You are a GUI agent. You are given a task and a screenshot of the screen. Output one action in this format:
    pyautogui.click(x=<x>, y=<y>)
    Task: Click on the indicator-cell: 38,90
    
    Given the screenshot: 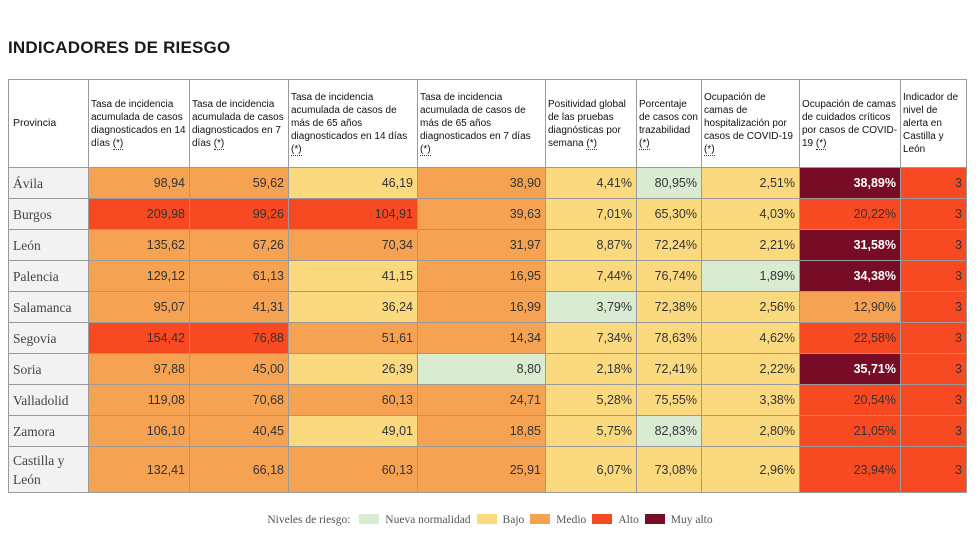 What is the action you would take?
    pyautogui.click(x=481, y=183)
    